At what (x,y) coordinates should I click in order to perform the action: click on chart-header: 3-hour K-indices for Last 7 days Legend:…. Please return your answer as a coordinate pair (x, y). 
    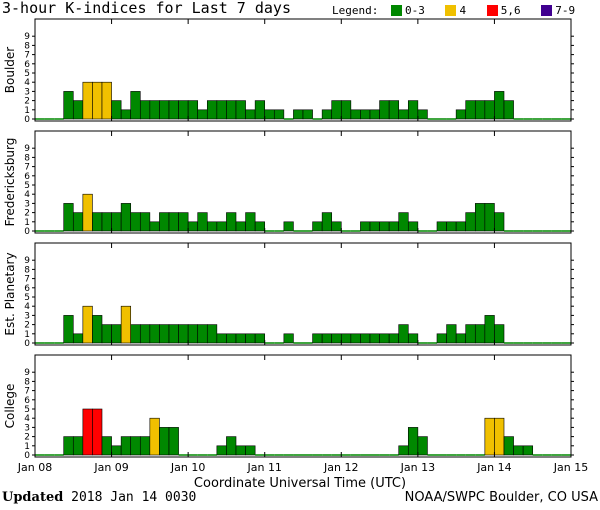
    Looking at the image, I should click on (300, 10).